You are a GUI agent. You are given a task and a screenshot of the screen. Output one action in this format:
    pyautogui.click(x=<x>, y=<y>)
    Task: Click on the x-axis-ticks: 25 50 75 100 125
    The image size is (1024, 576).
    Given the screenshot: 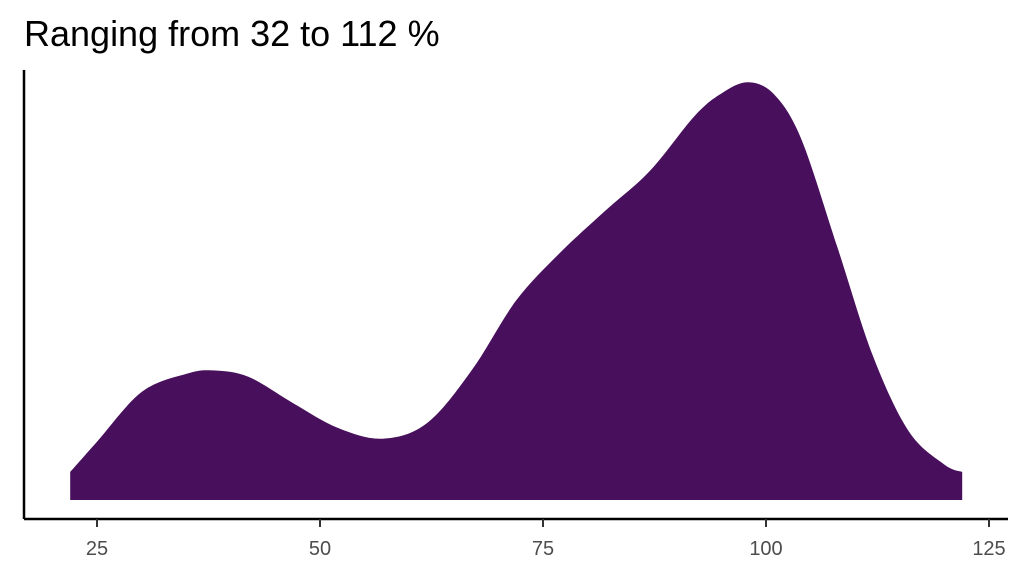 What is the action you would take?
    pyautogui.click(x=546, y=539)
    